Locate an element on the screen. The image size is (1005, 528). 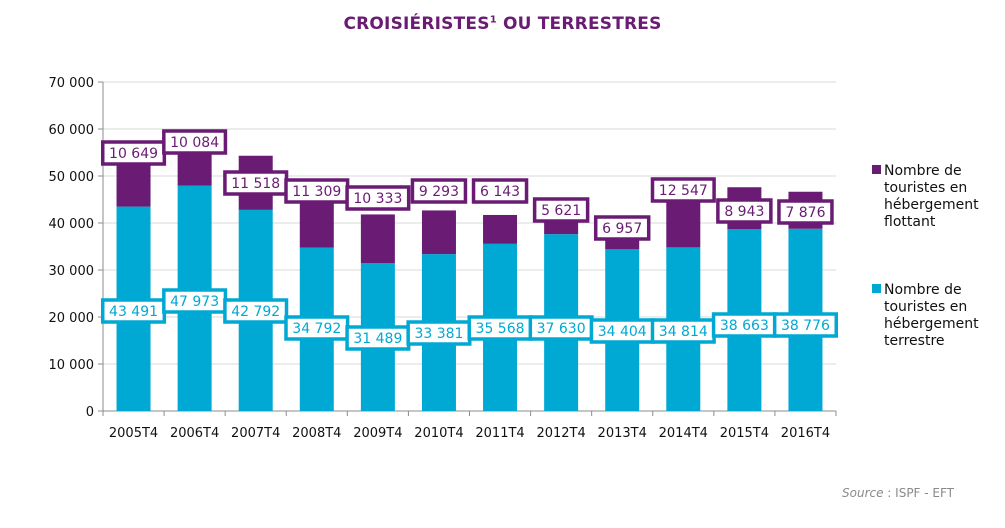
x-tick-label: 2014T4 is located at coordinates (683, 433).